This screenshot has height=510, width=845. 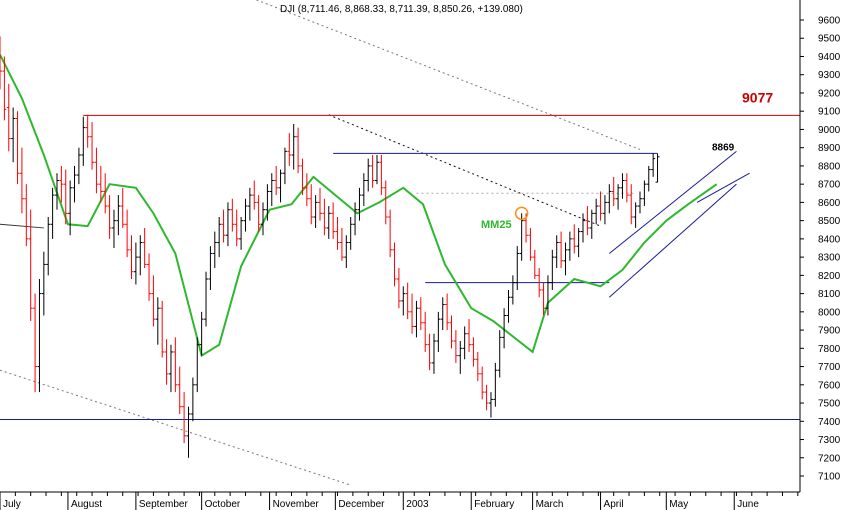 What do you see at coordinates (296, 504) in the screenshot?
I see `x-tick-label: November` at bounding box center [296, 504].